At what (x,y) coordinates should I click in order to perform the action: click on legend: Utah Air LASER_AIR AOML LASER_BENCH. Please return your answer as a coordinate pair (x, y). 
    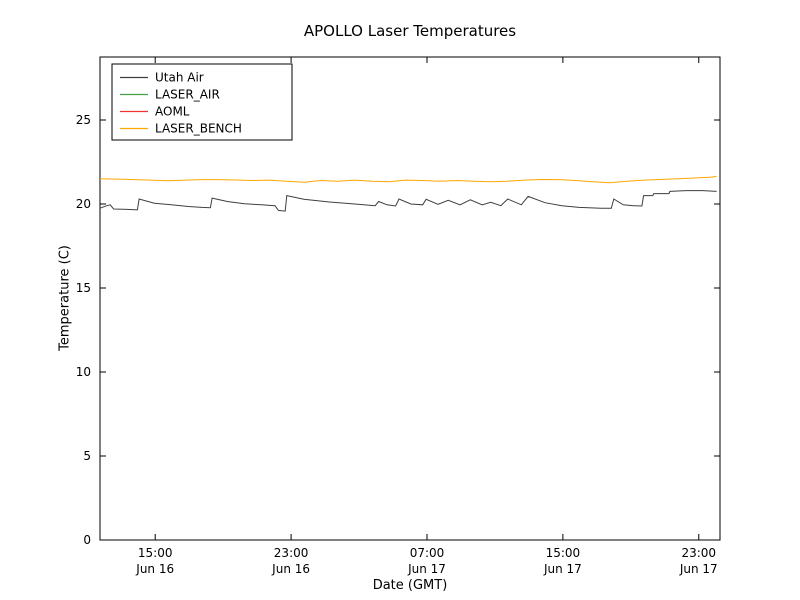
    Looking at the image, I should click on (202, 102).